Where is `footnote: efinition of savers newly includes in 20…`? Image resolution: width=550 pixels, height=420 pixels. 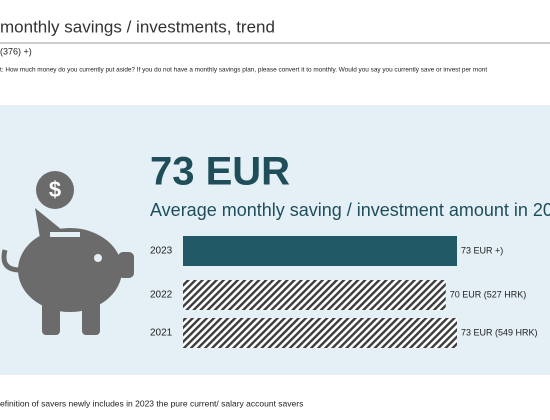
footnote: efinition of savers newly includes in 20… is located at coordinates (151, 403).